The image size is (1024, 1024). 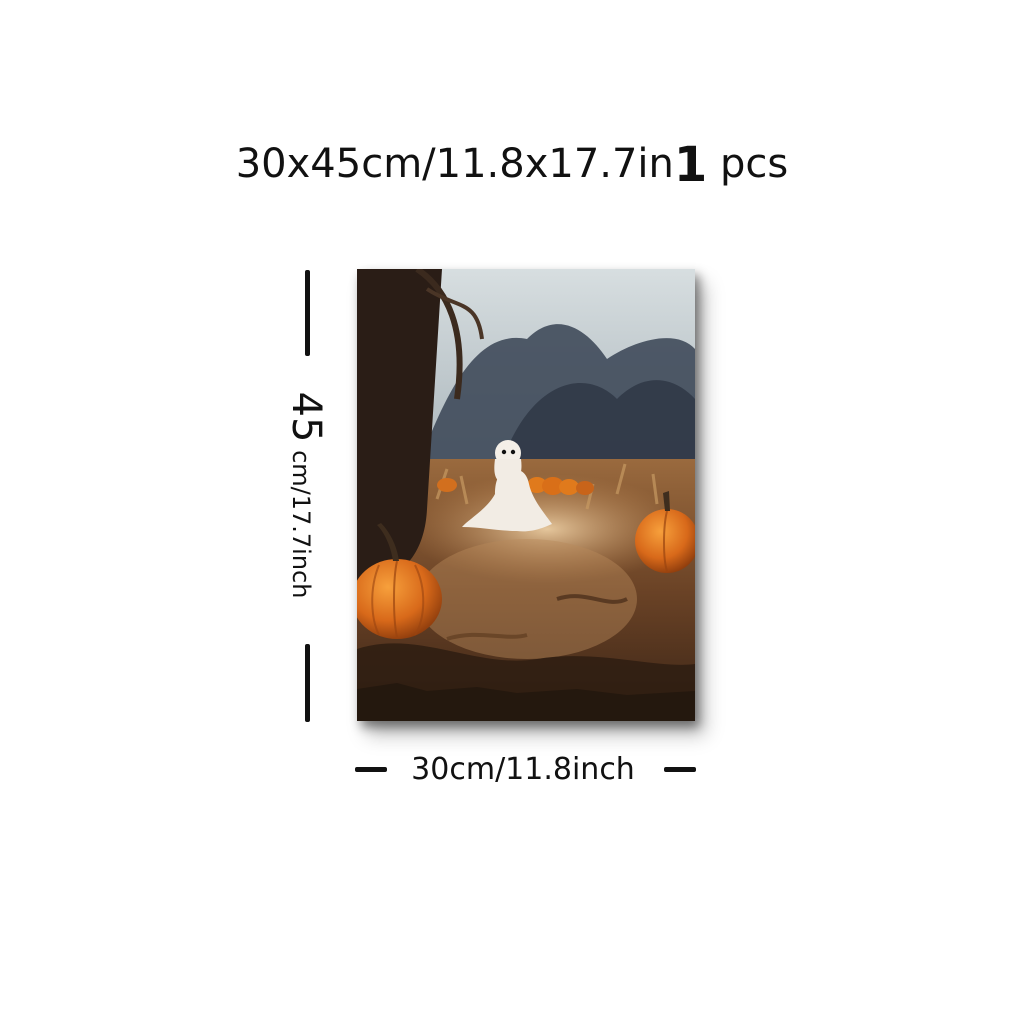 I want to click on width-dimension-line-left, so click(x=371, y=769).